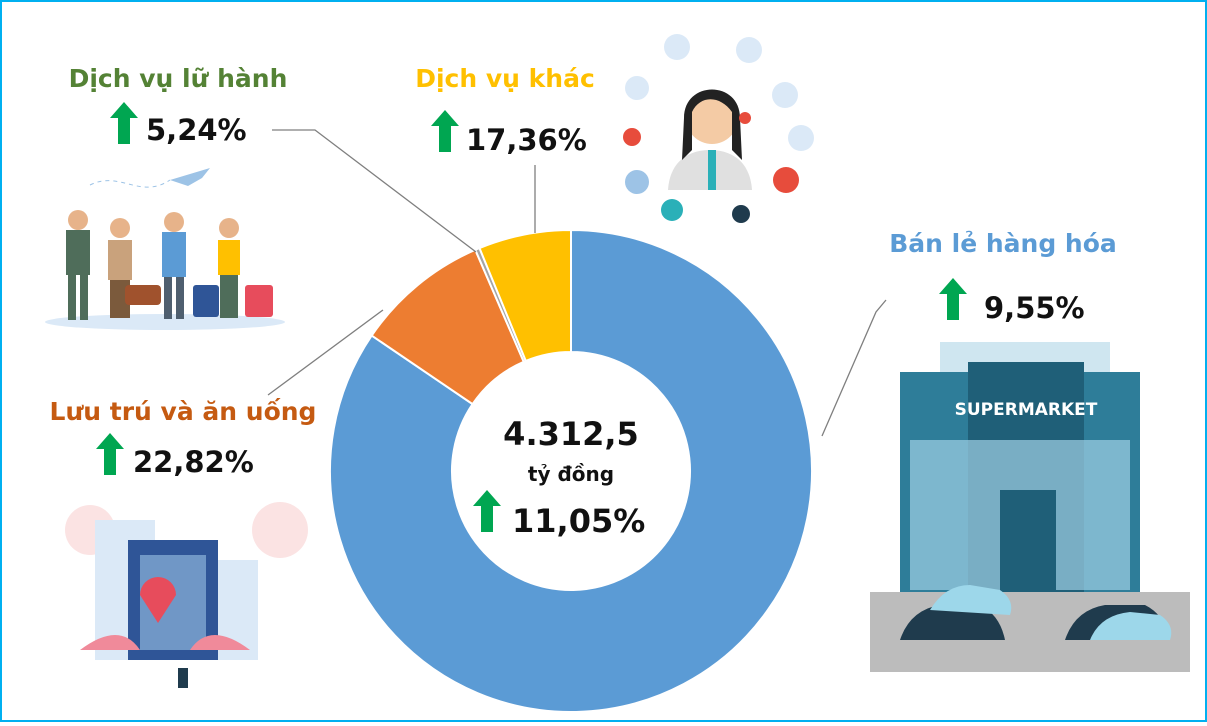 This screenshot has width=1207, height=726. Describe the element at coordinates (196, 130) in the screenshot. I see `growth-label: 5,24%` at that location.